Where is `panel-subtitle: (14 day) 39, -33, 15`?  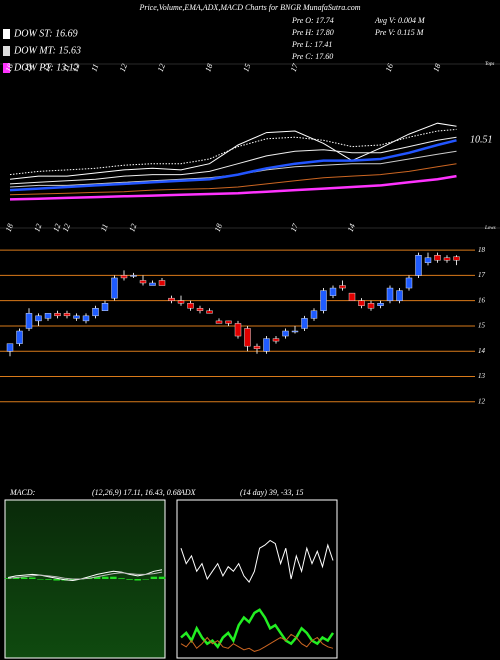 panel-subtitle: (14 day) 39, -33, 15 is located at coordinates (272, 492).